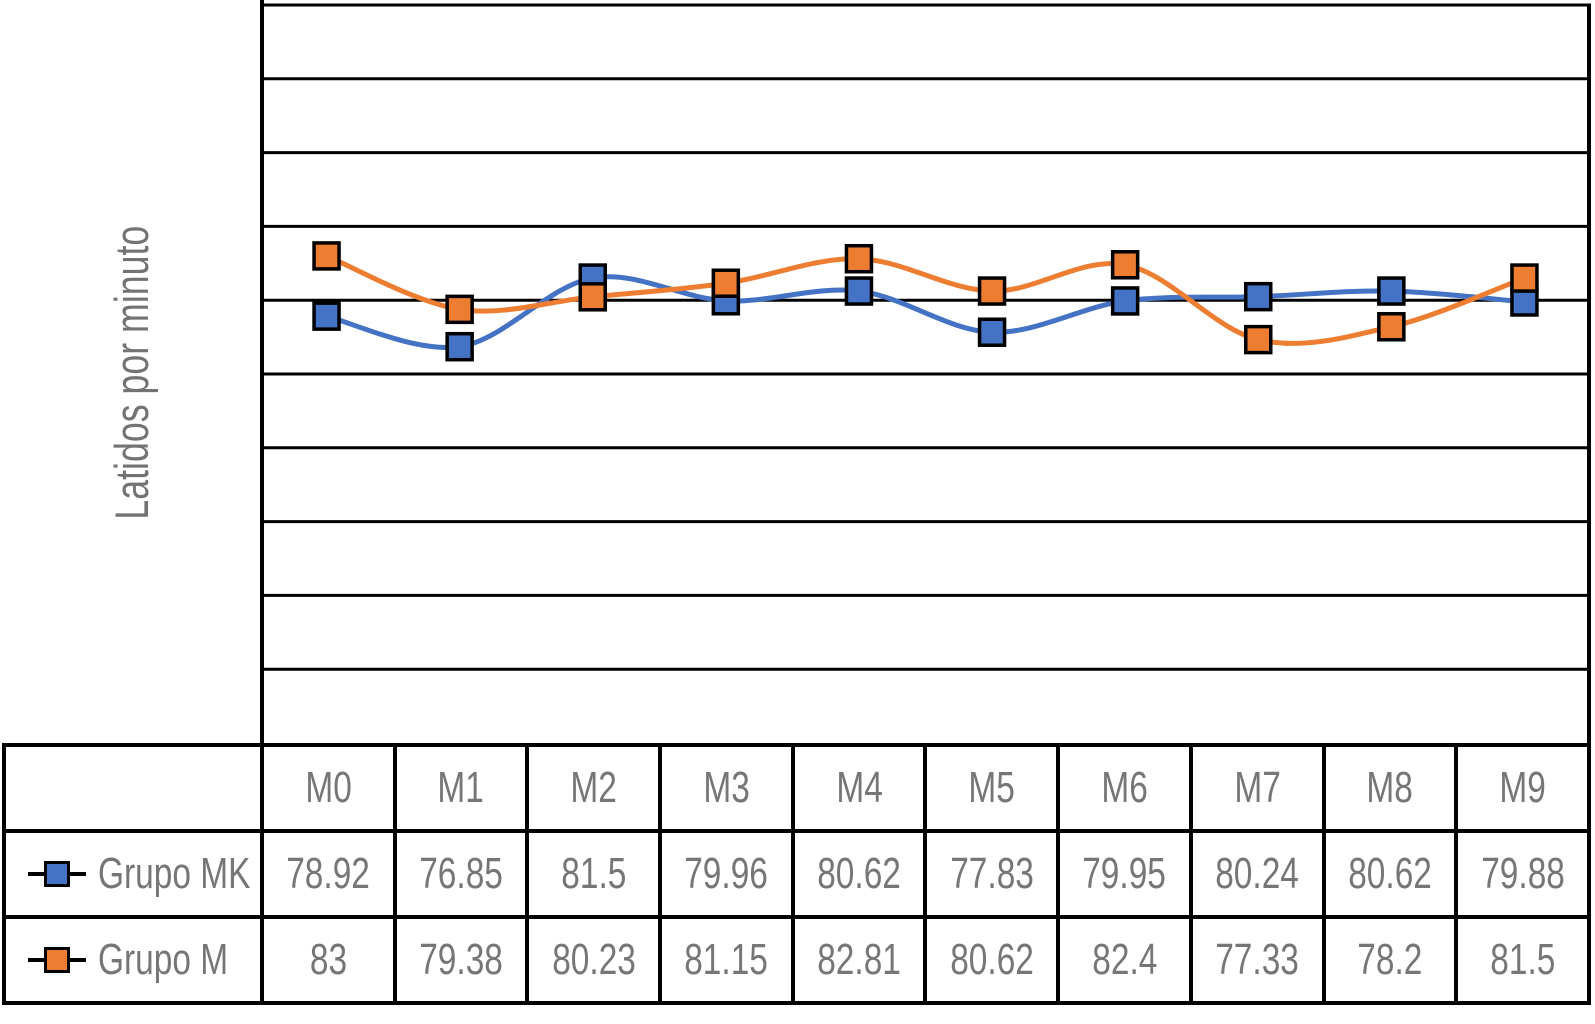 The height and width of the screenshot is (1024, 1595). I want to click on table-value-cell: 80.24, so click(1257, 874).